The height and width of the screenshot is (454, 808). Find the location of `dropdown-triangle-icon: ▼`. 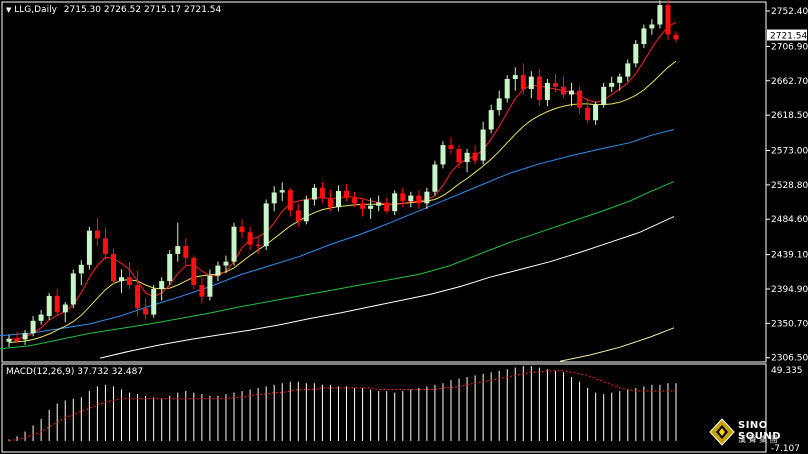

dropdown-triangle-icon: ▼ is located at coordinates (9, 10).